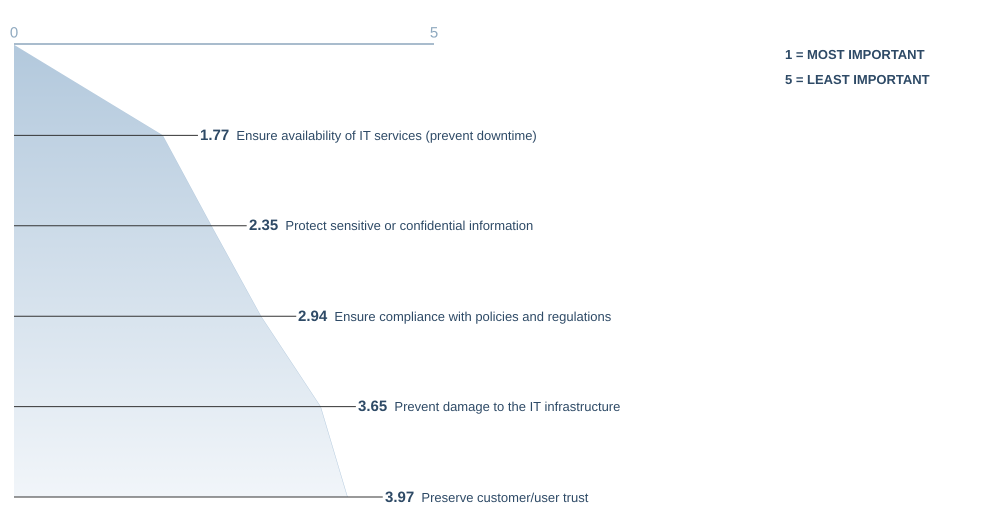  Describe the element at coordinates (386, 135) in the screenshot. I see `y-tick-label: Ensure availability of IT services (prevent downtime)` at that location.